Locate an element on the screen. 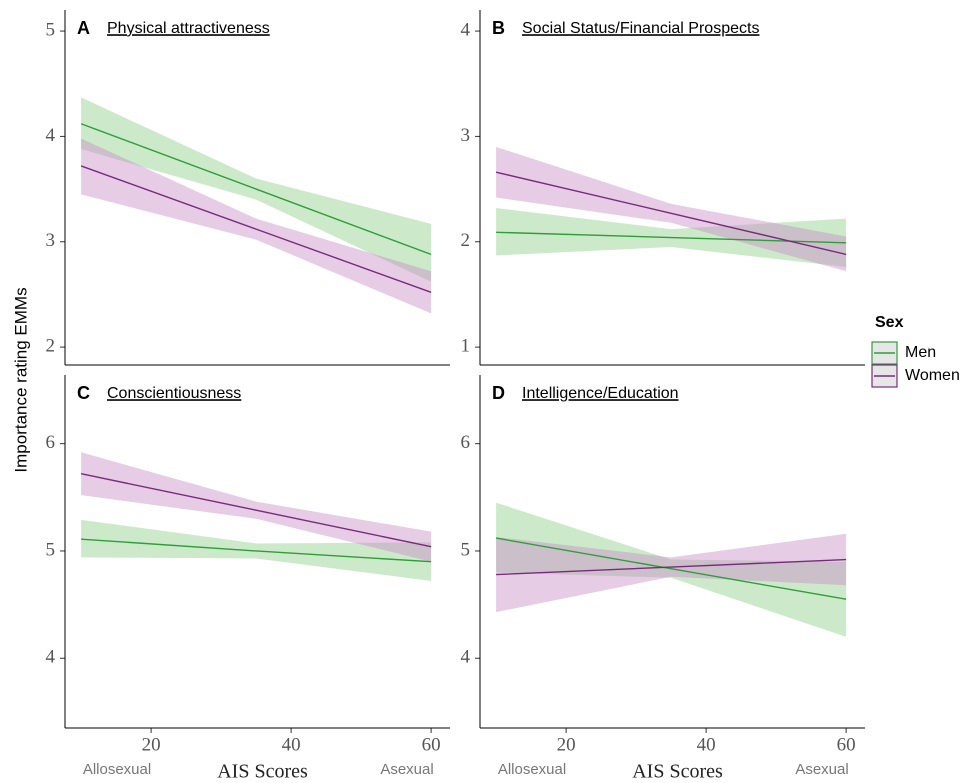 Image resolution: width=973 pixels, height=783 pixels. panel-title: Intelligence/Education is located at coordinates (600, 393).